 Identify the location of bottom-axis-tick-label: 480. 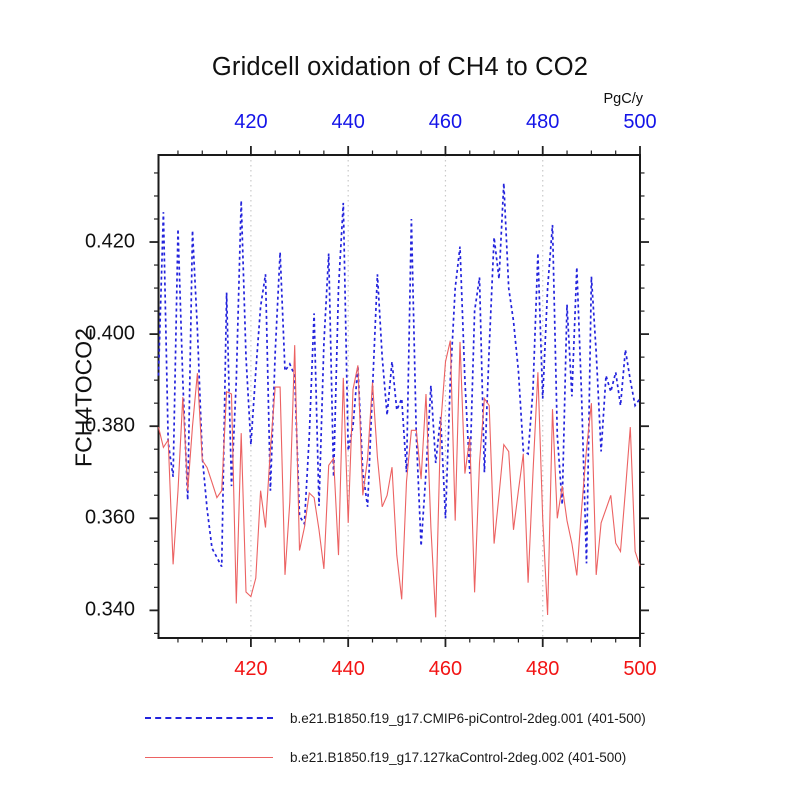
(543, 669).